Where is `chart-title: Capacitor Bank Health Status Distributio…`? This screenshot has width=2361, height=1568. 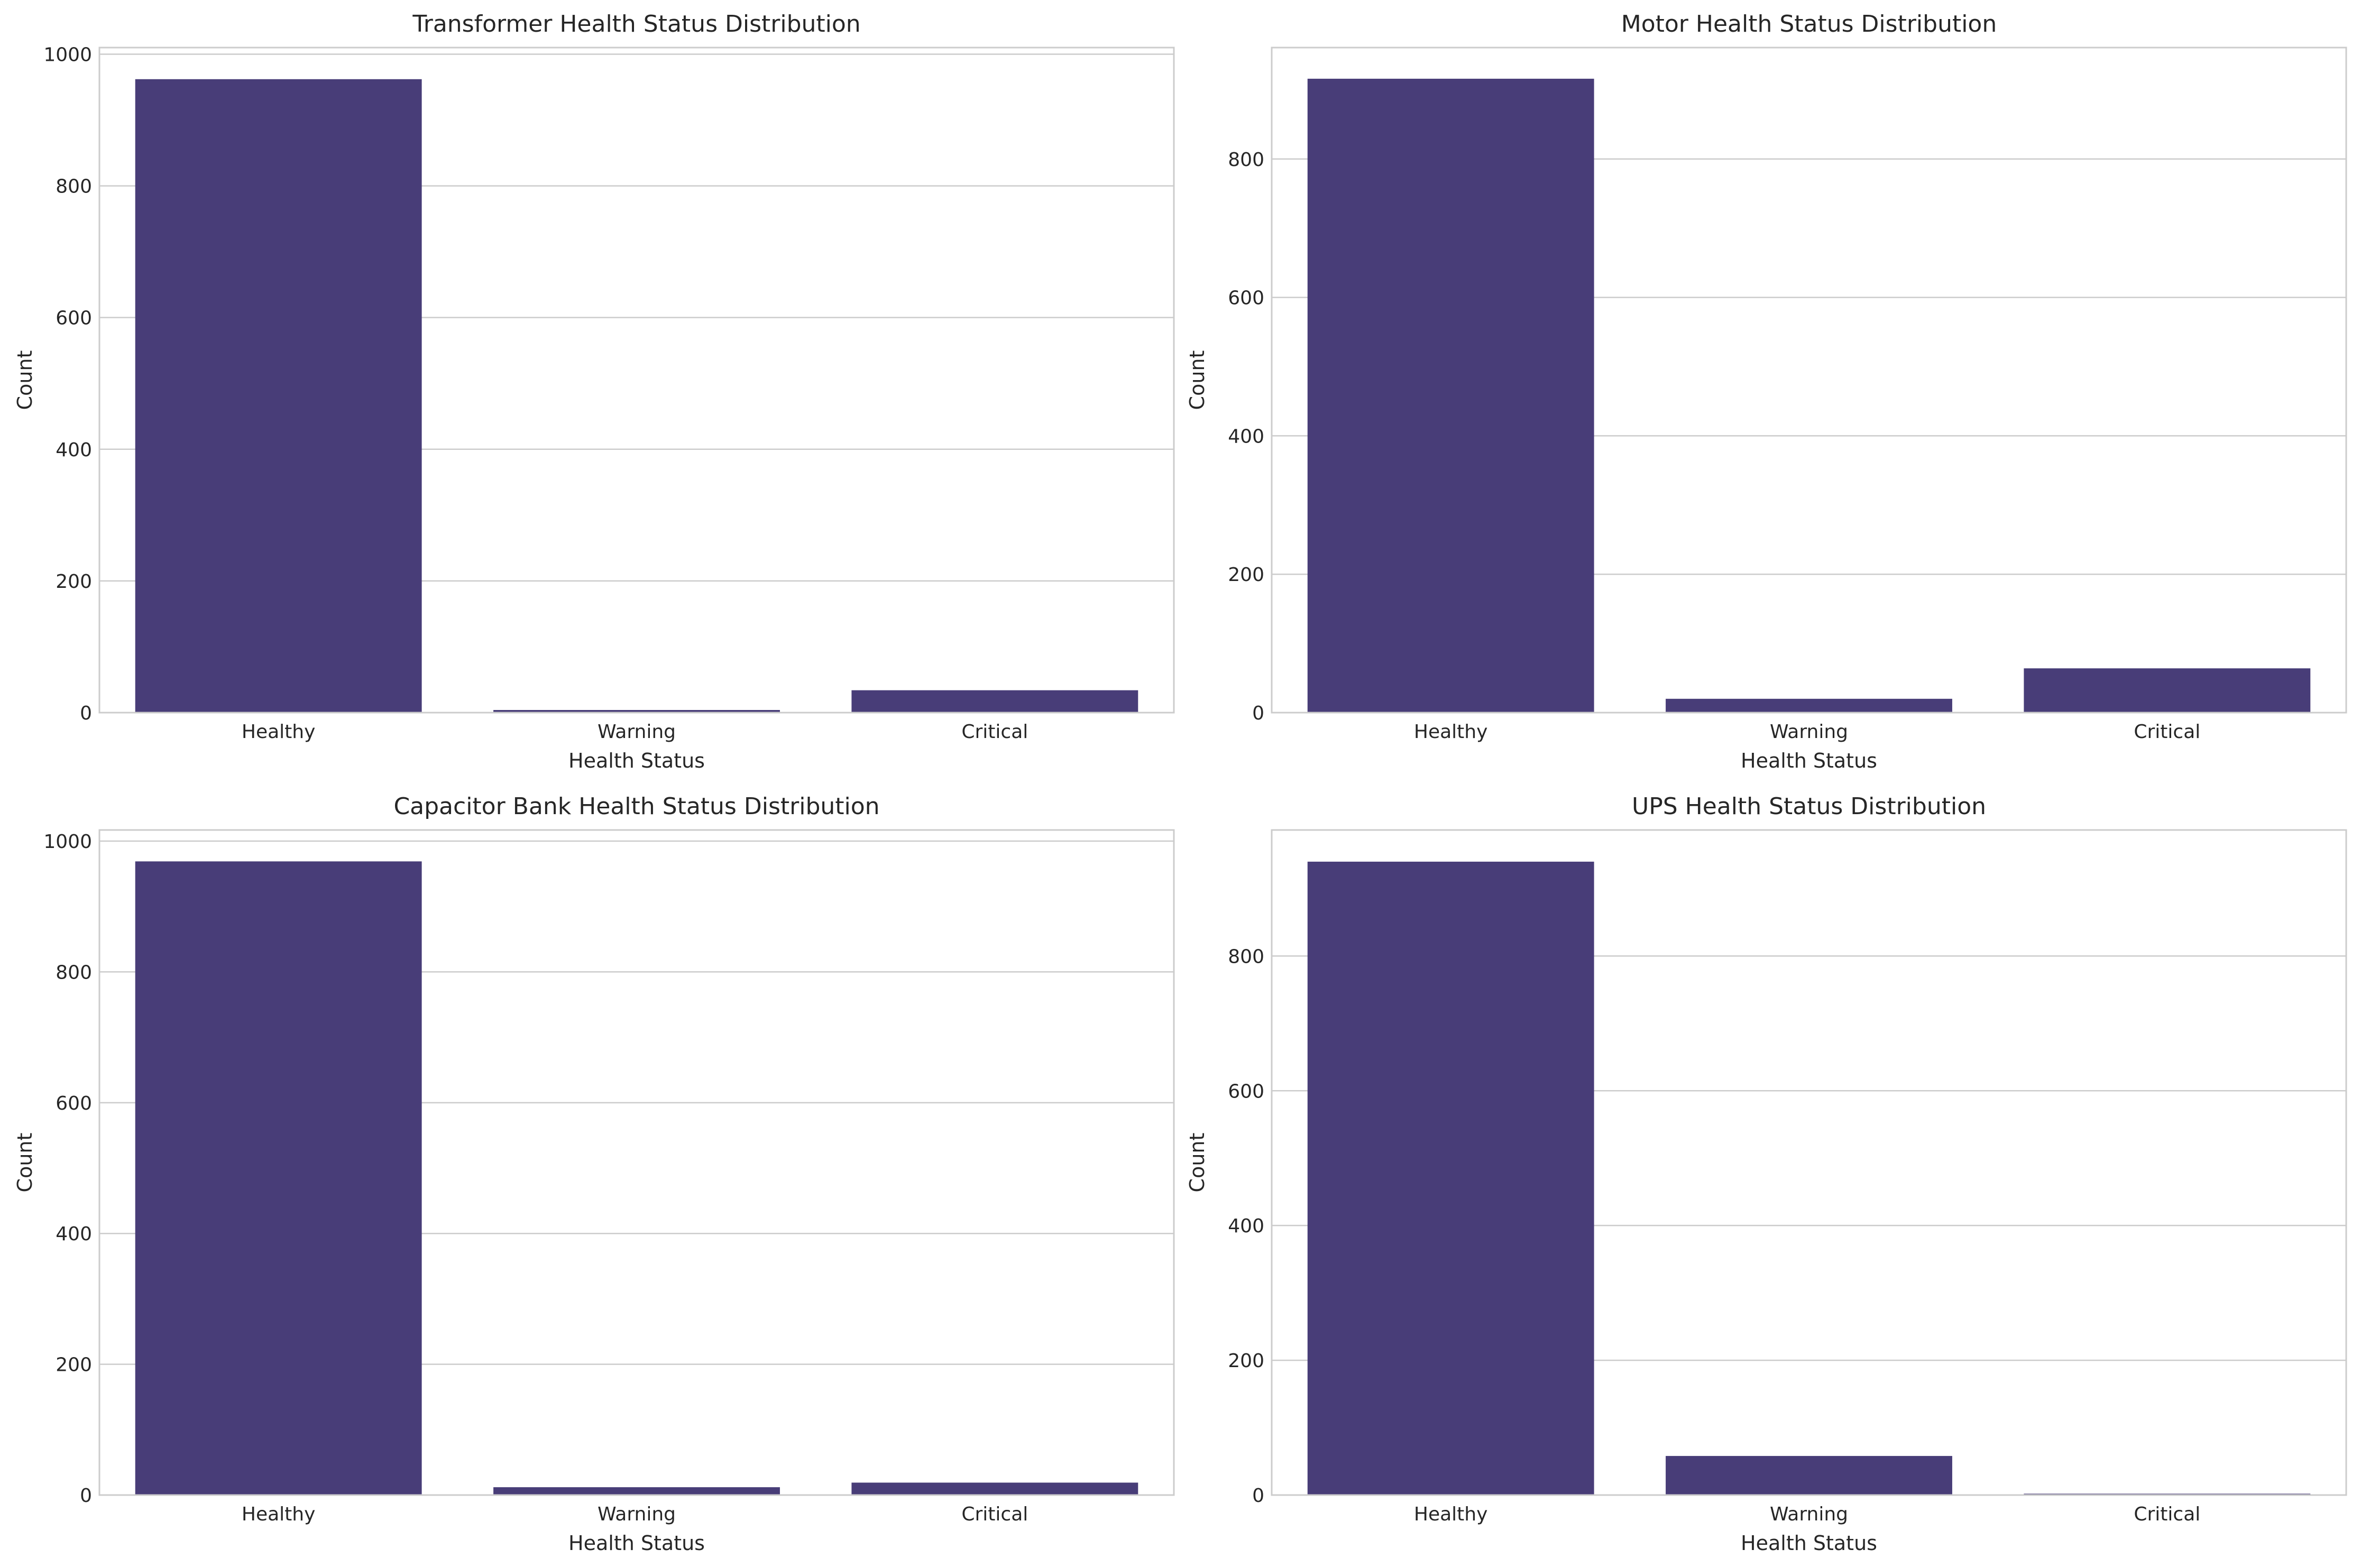 chart-title: Capacitor Bank Health Status Distributio… is located at coordinates (636, 806).